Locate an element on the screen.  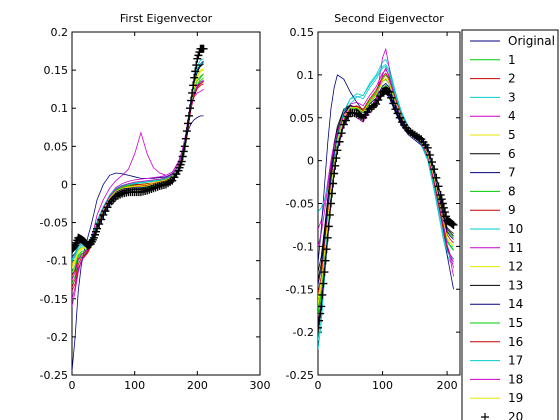
legend-label: Original is located at coordinates (531, 41).